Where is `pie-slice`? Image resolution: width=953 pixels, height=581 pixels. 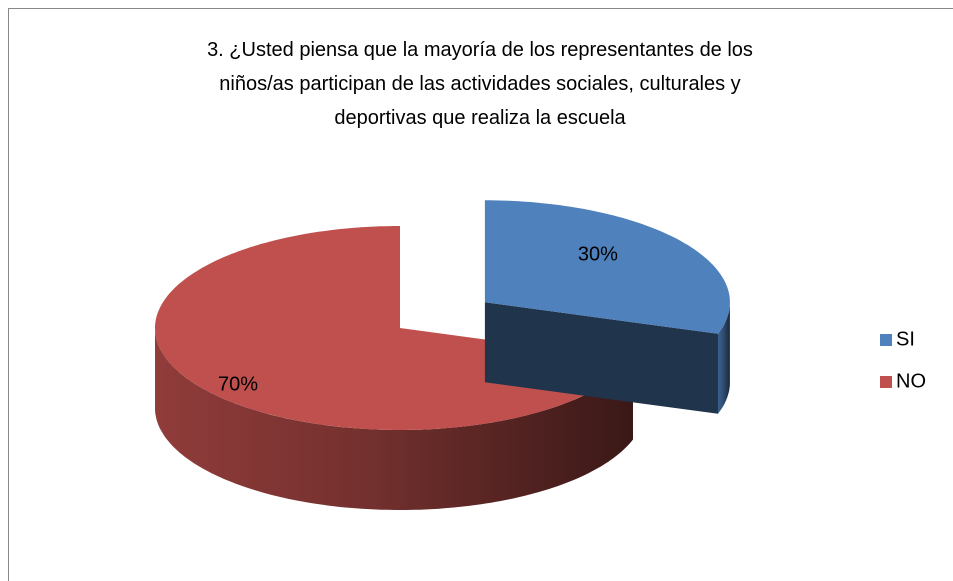
pie-slice is located at coordinates (607, 267).